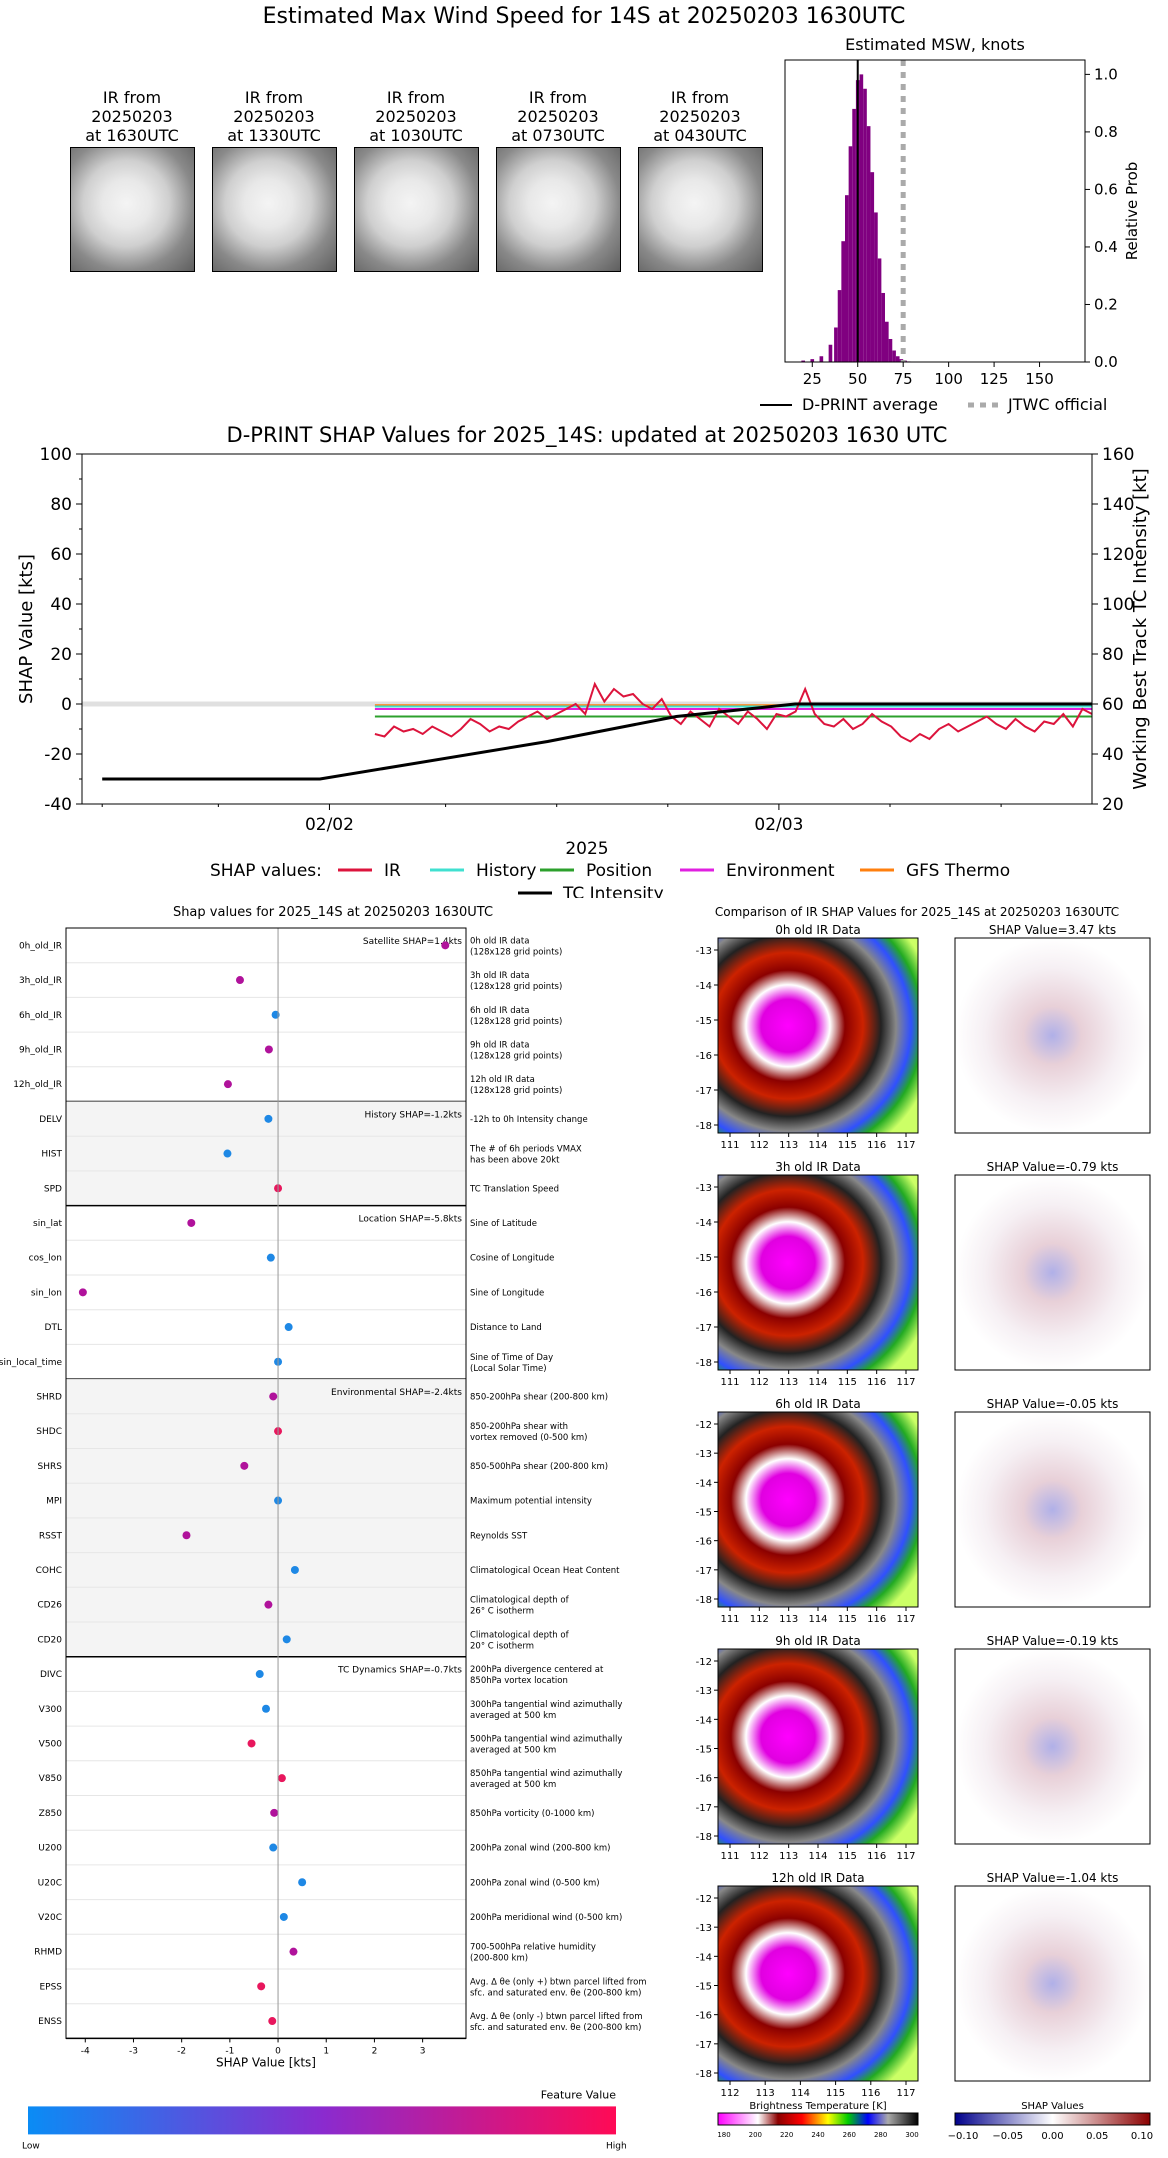 This screenshot has width=1168, height=2158. What do you see at coordinates (1113, 655) in the screenshot?
I see `ts-y2tick-label: 80` at bounding box center [1113, 655].